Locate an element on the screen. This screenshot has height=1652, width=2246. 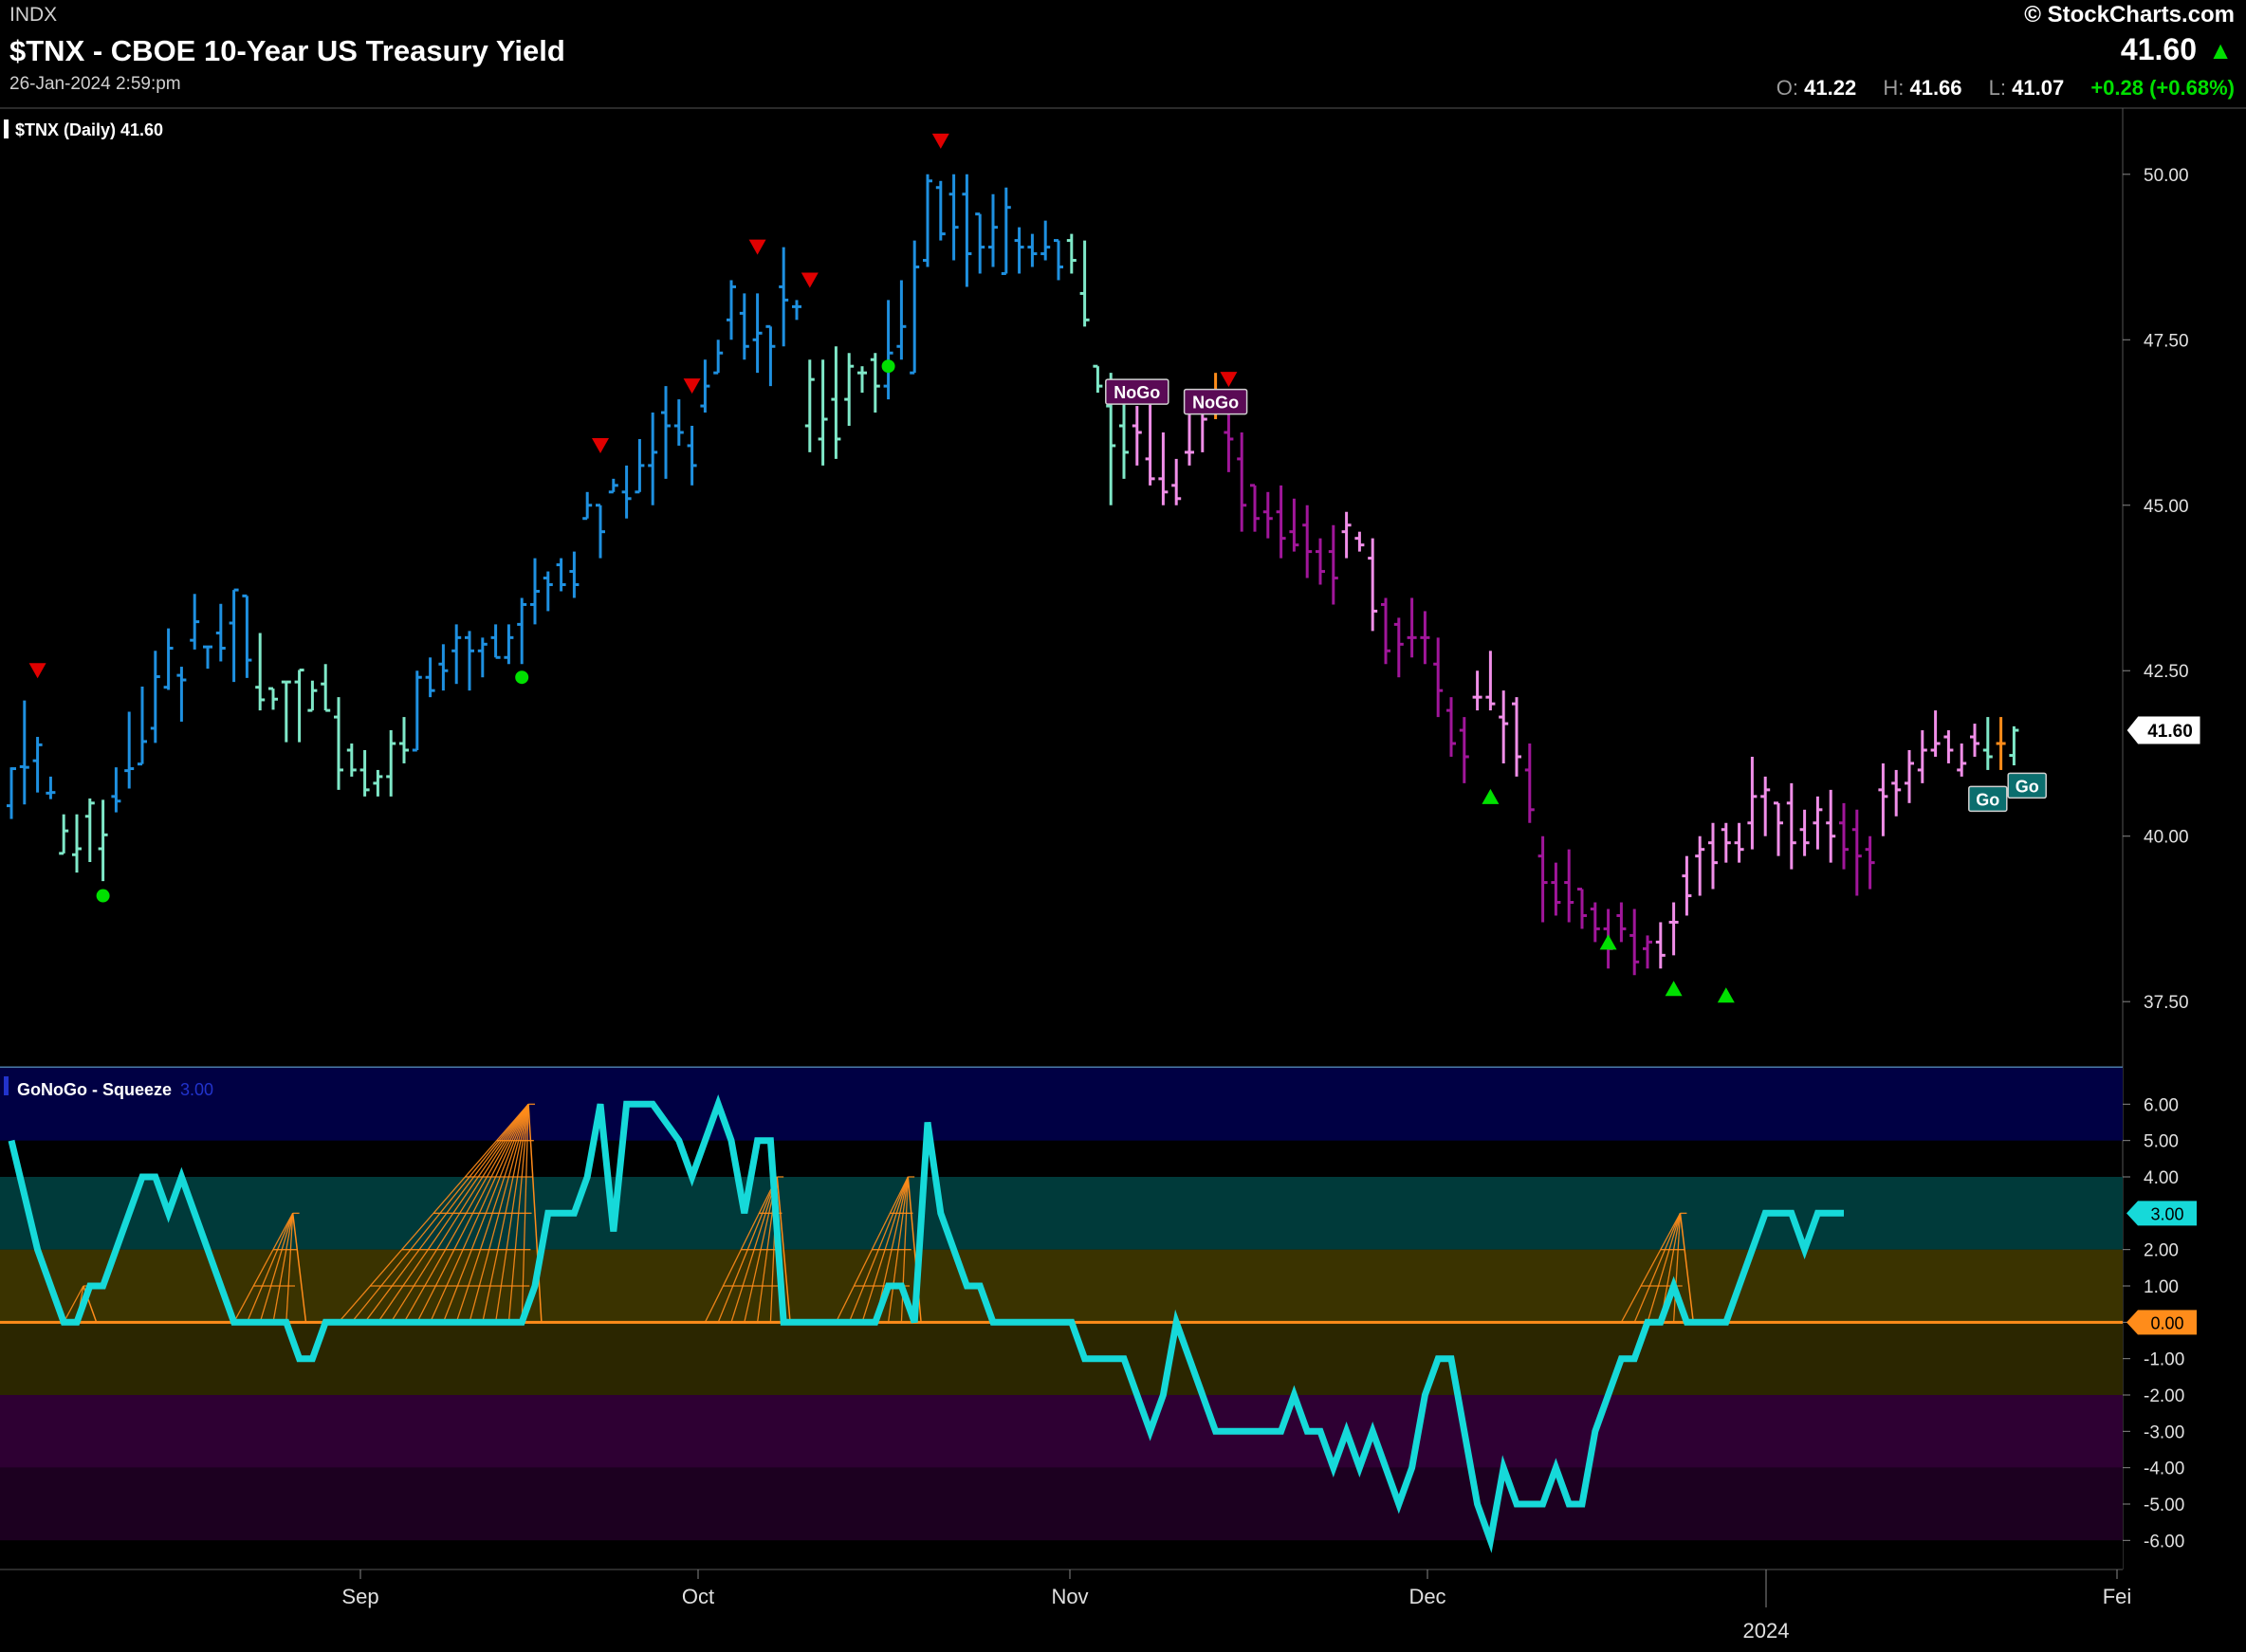
price-y-tick-label: 50.00 is located at coordinates (2166, 176).